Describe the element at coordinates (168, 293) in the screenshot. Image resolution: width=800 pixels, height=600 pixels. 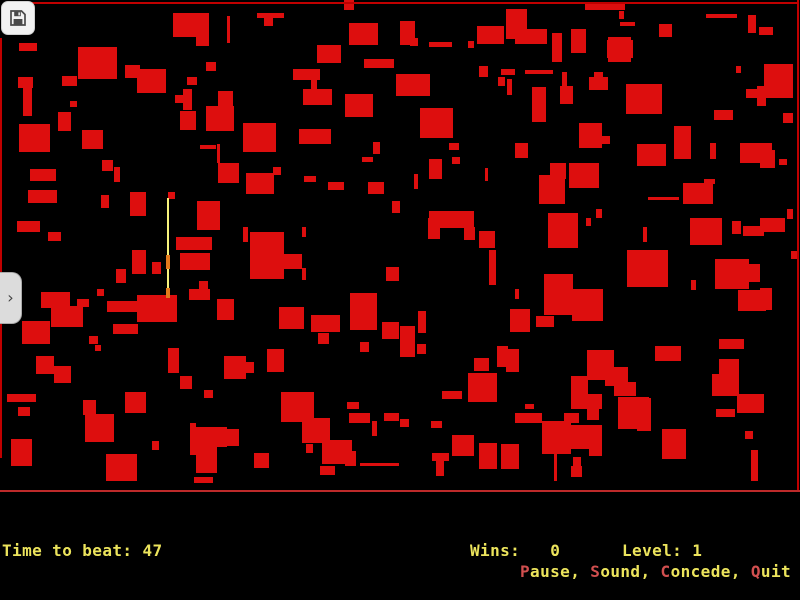
I see `trail-spark` at that location.